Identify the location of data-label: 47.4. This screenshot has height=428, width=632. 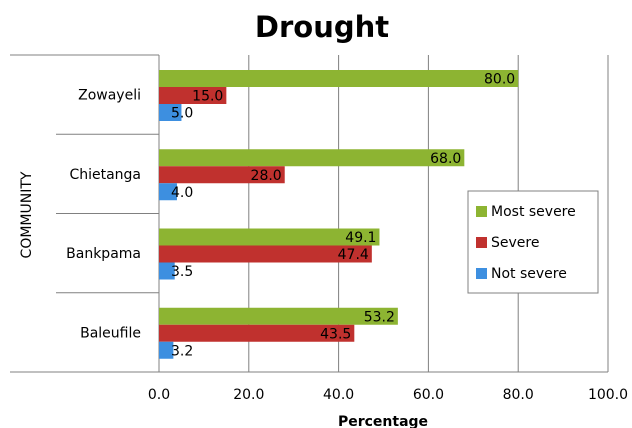
(353, 255).